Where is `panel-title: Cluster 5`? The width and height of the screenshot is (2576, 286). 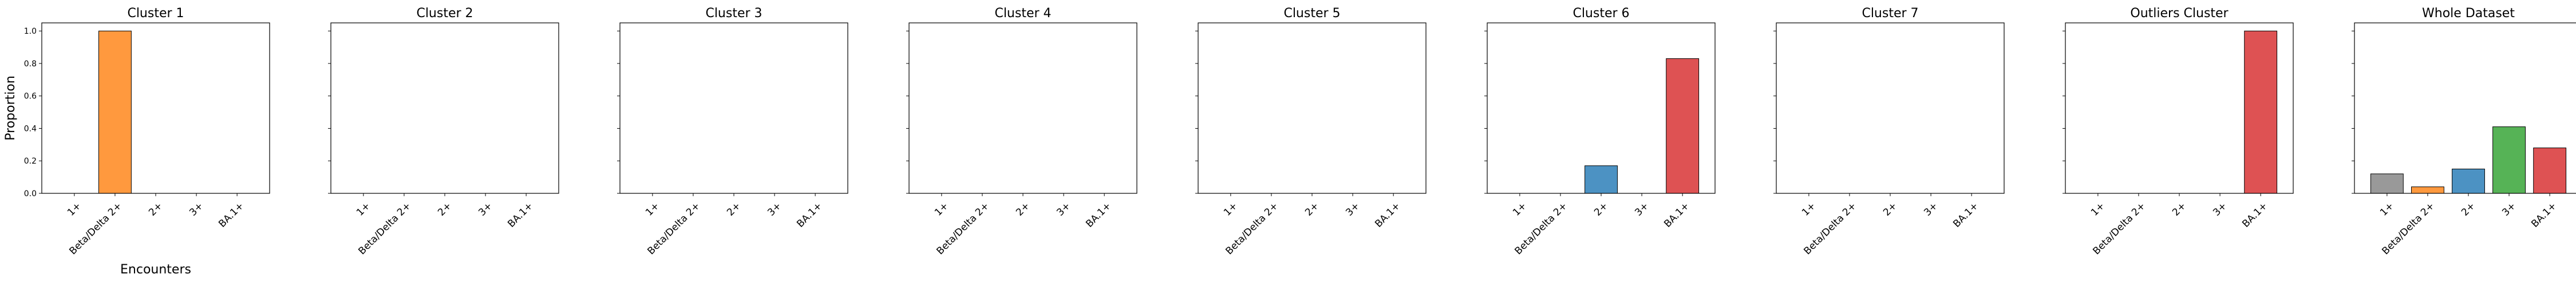
panel-title: Cluster 5 is located at coordinates (1311, 13).